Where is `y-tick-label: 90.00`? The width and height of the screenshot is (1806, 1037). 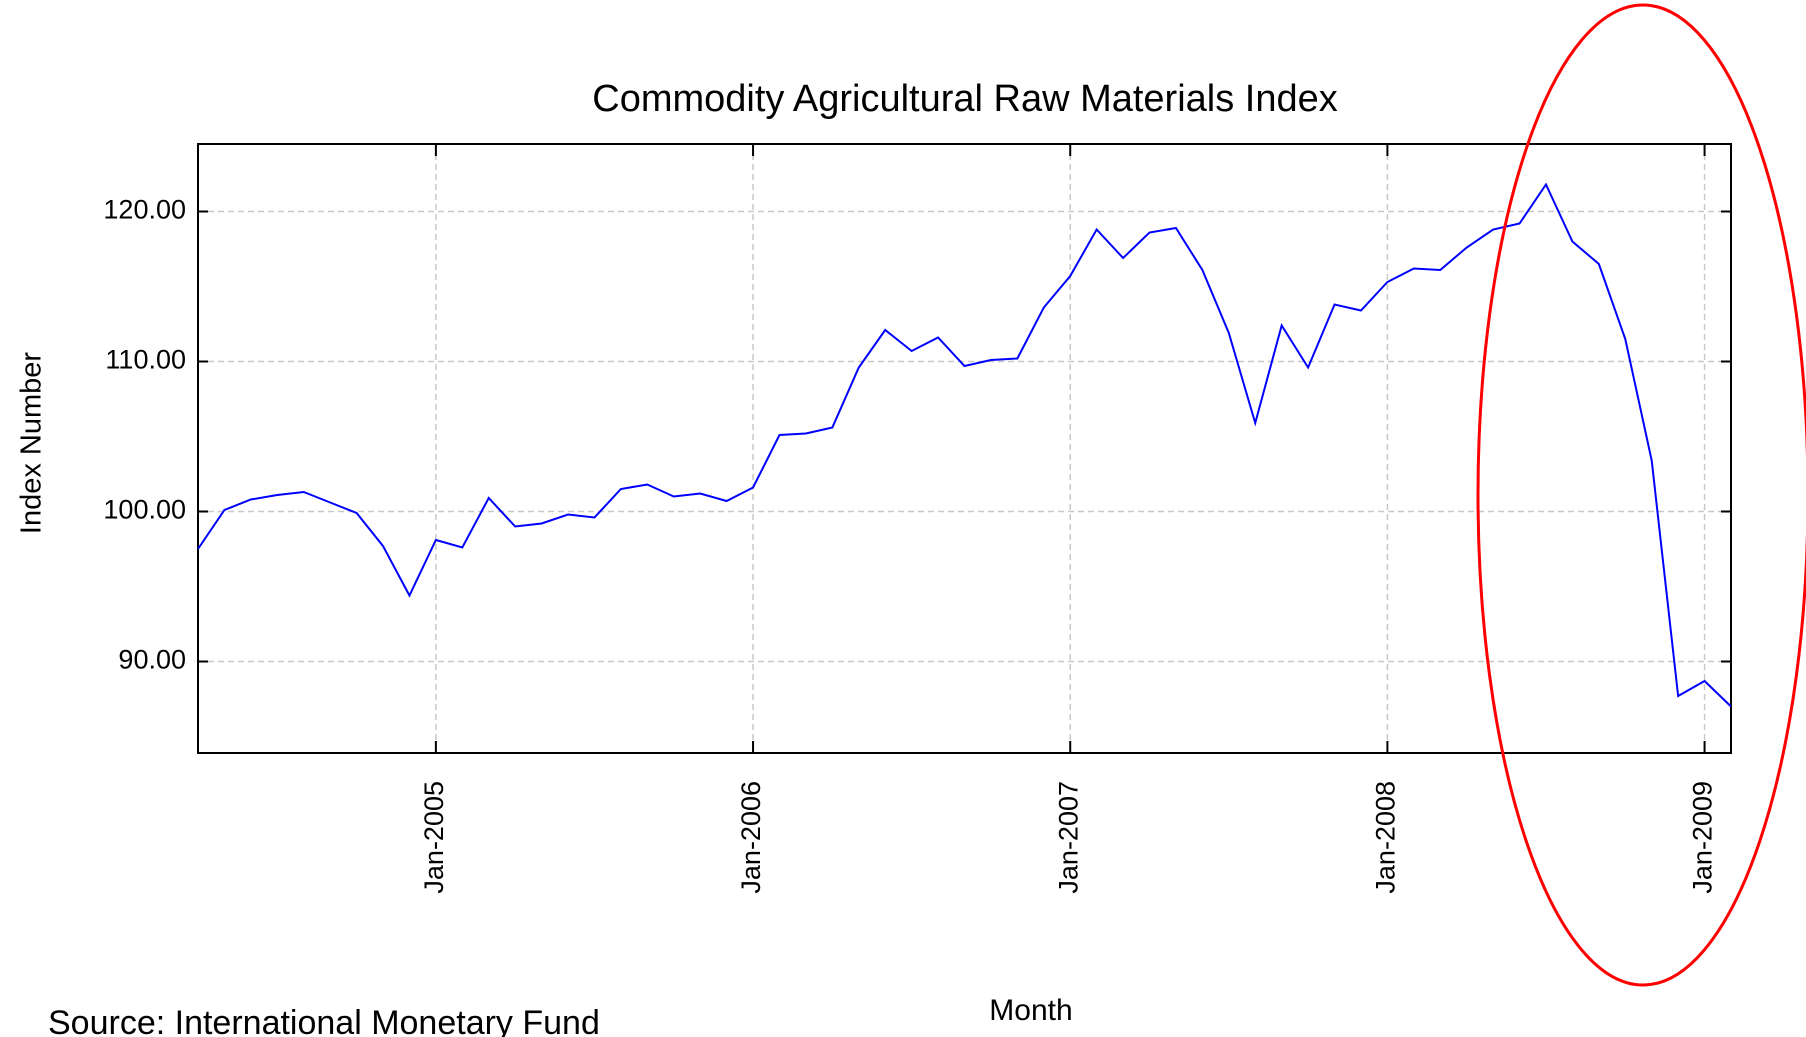
y-tick-label: 90.00 is located at coordinates (152, 660).